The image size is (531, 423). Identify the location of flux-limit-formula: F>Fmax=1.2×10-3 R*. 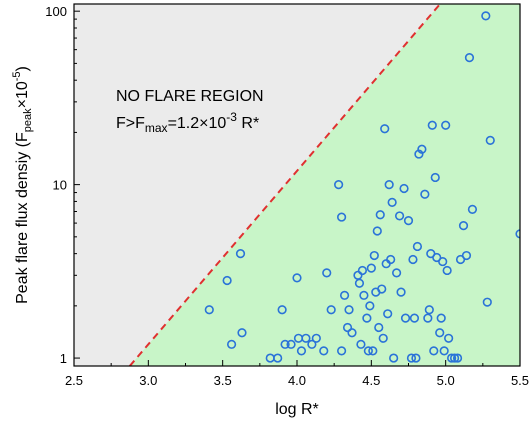
(187, 122).